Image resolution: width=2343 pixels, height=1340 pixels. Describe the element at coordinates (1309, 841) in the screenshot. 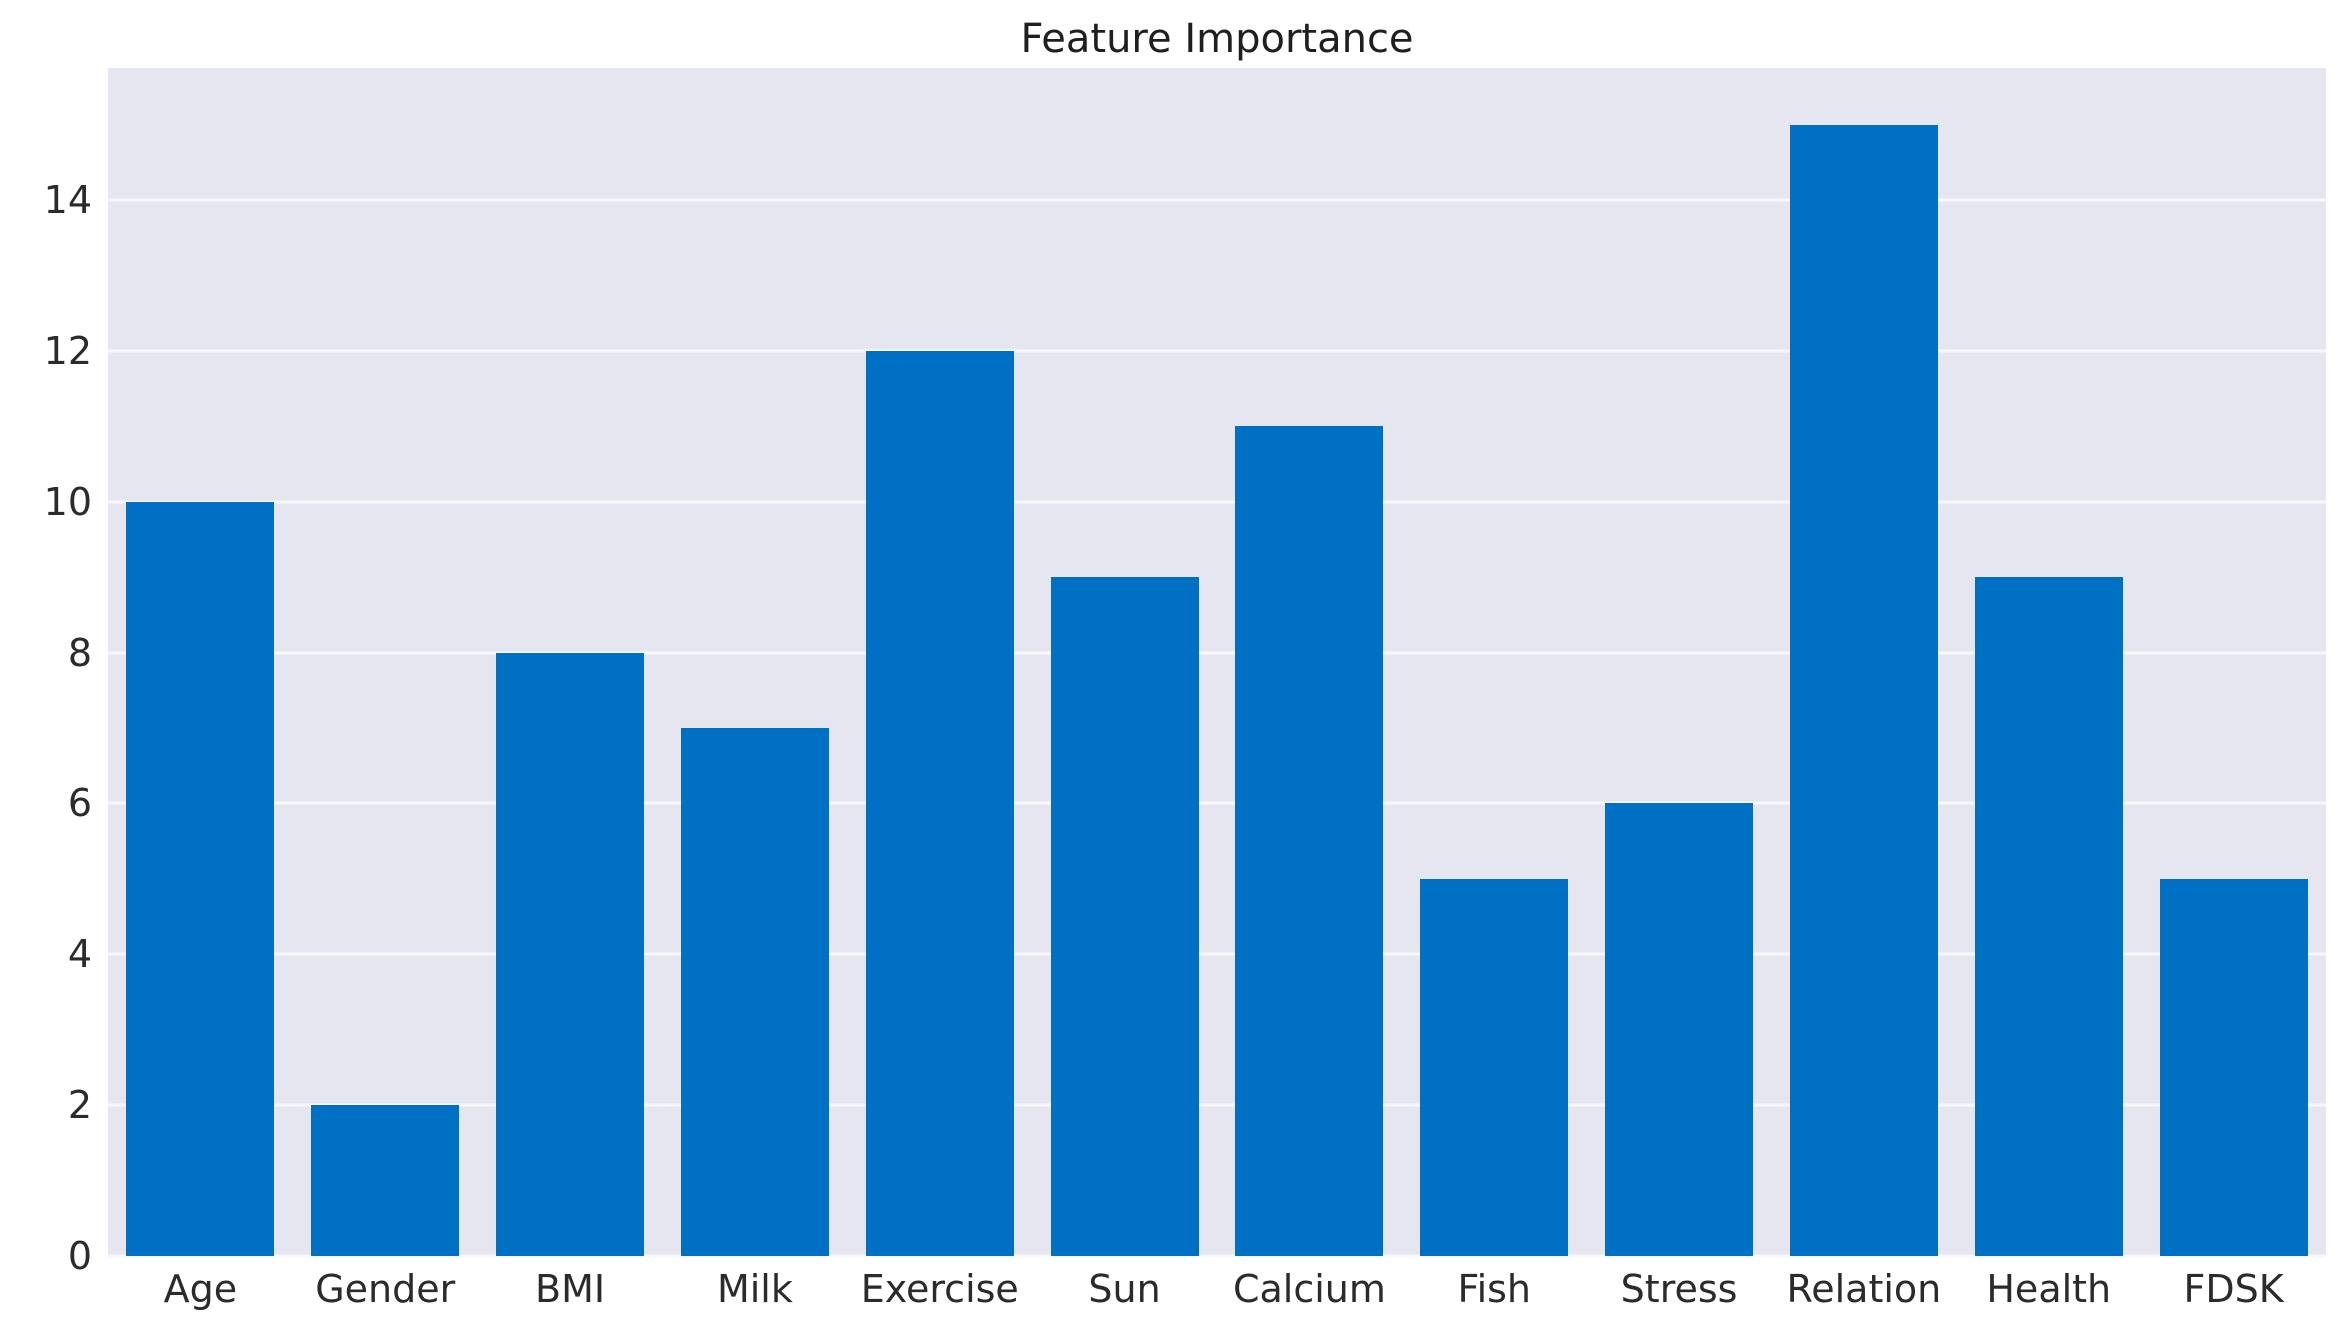

I see `bar-calcium` at that location.